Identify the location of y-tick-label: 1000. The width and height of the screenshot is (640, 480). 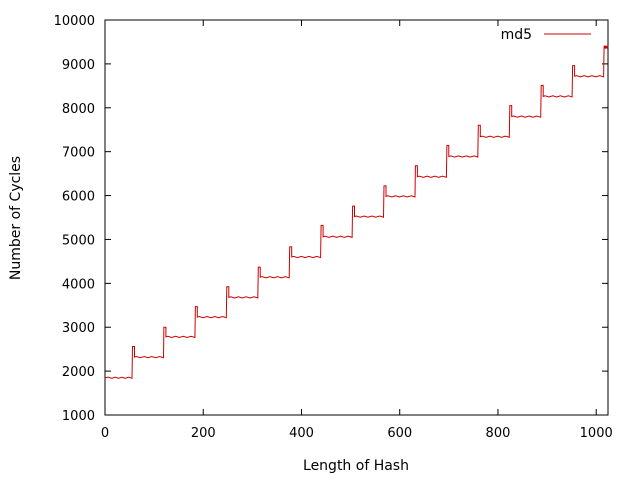
(78, 416).